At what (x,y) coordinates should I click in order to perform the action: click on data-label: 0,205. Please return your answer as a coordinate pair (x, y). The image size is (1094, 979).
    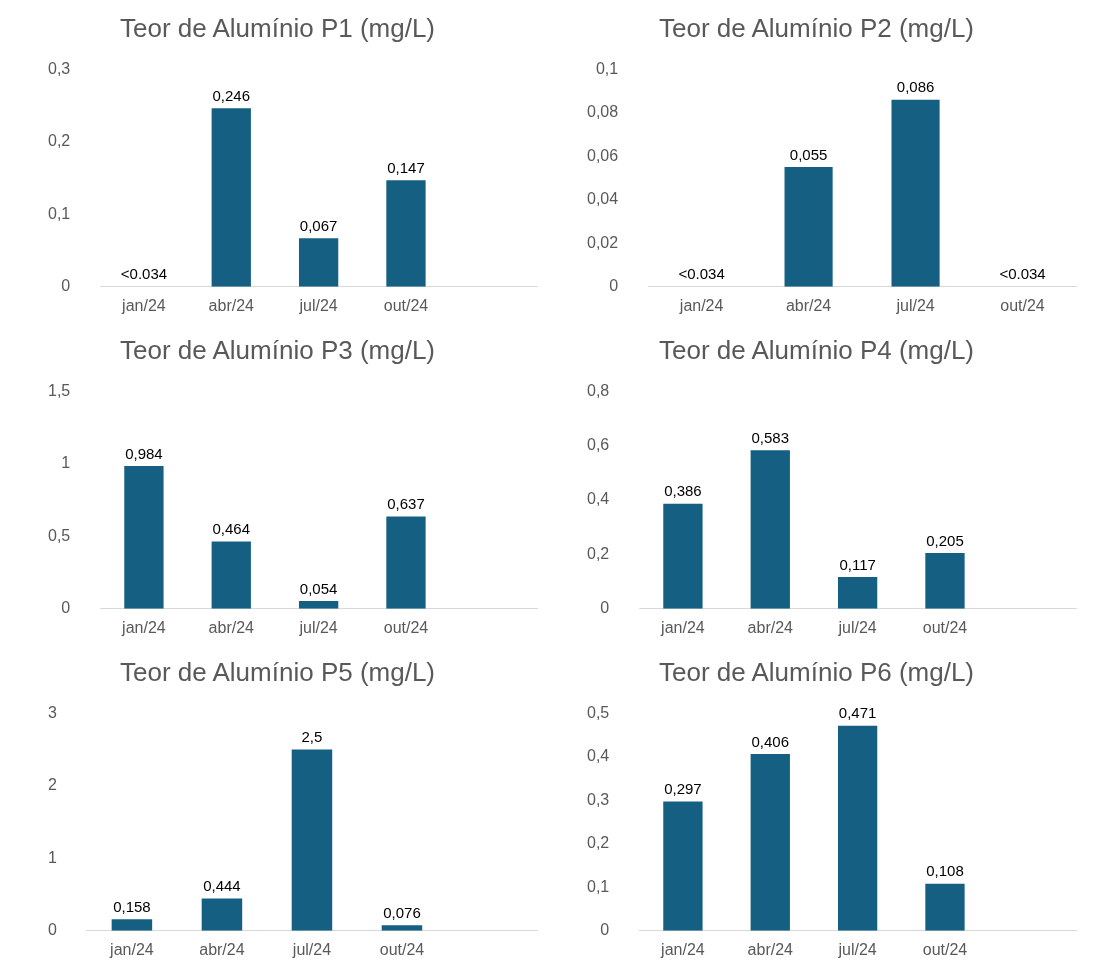
    Looking at the image, I should click on (945, 540).